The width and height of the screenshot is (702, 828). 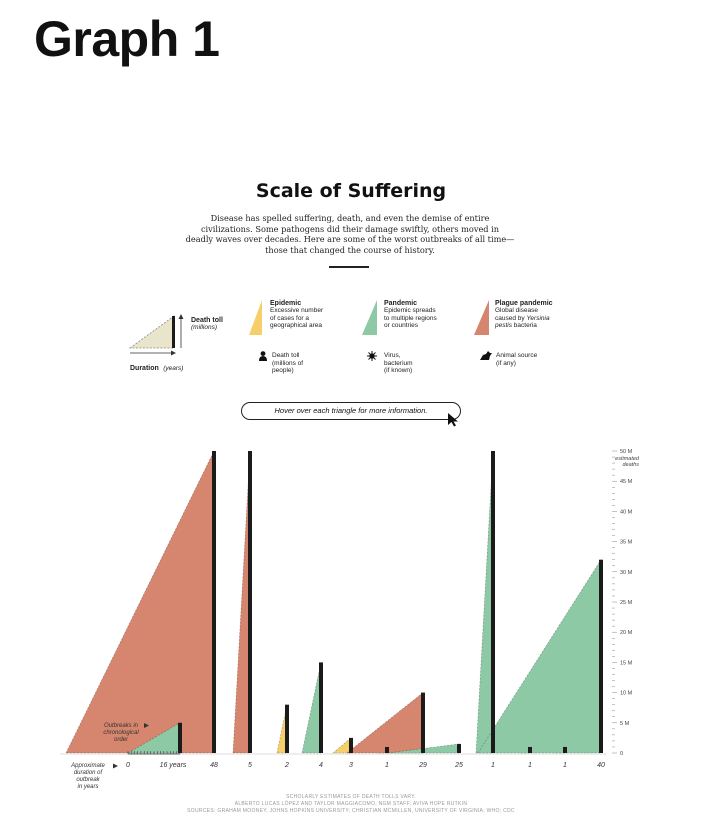 What do you see at coordinates (241, 602) in the screenshot?
I see `outbreak-triangle-plague: 5` at bounding box center [241, 602].